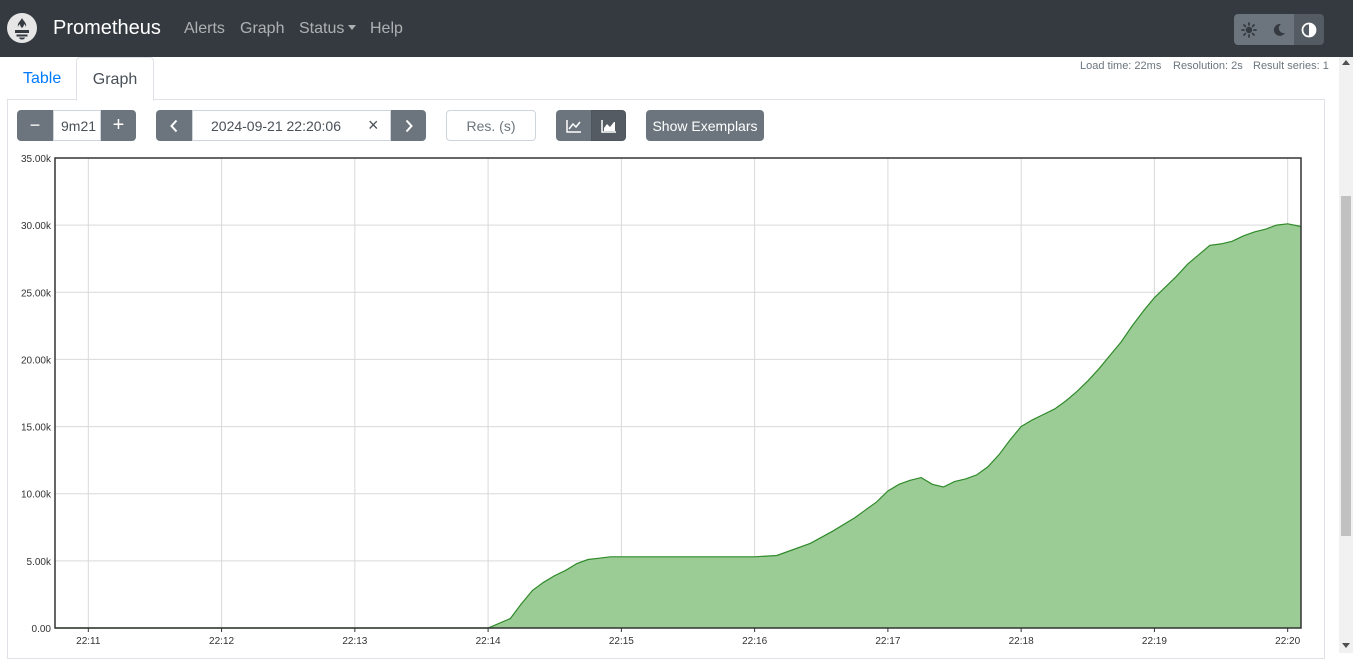  What do you see at coordinates (36, 360) in the screenshot?
I see `y-tick-label: 20.00k` at bounding box center [36, 360].